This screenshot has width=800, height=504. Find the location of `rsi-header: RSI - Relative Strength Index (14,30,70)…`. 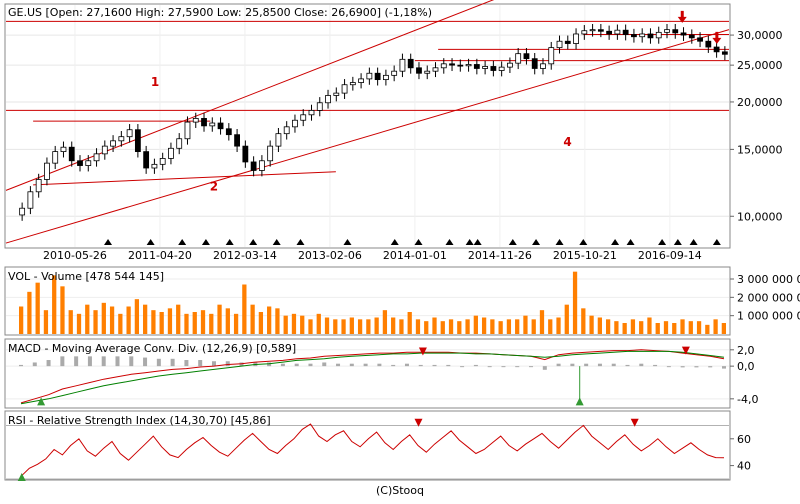

rsi-header: RSI - Relative Strength Index (14,30,70)… is located at coordinates (139, 420).